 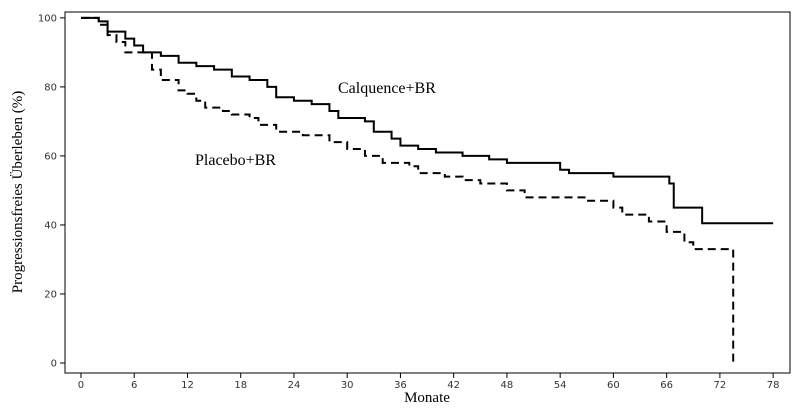 What do you see at coordinates (47, 18) in the screenshot?
I see `y-tick-label: 100` at bounding box center [47, 18].